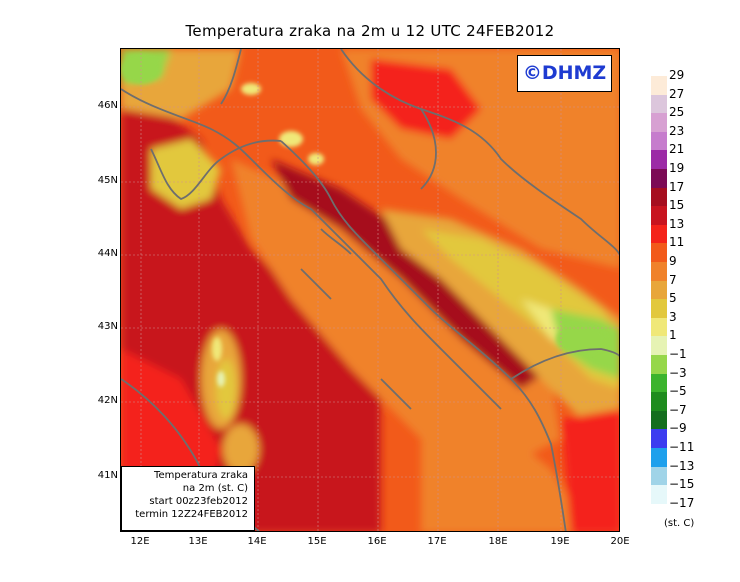 The height and width of the screenshot is (582, 740). What do you see at coordinates (107, 253) in the screenshot?
I see `lat-label: 44N` at bounding box center [107, 253].